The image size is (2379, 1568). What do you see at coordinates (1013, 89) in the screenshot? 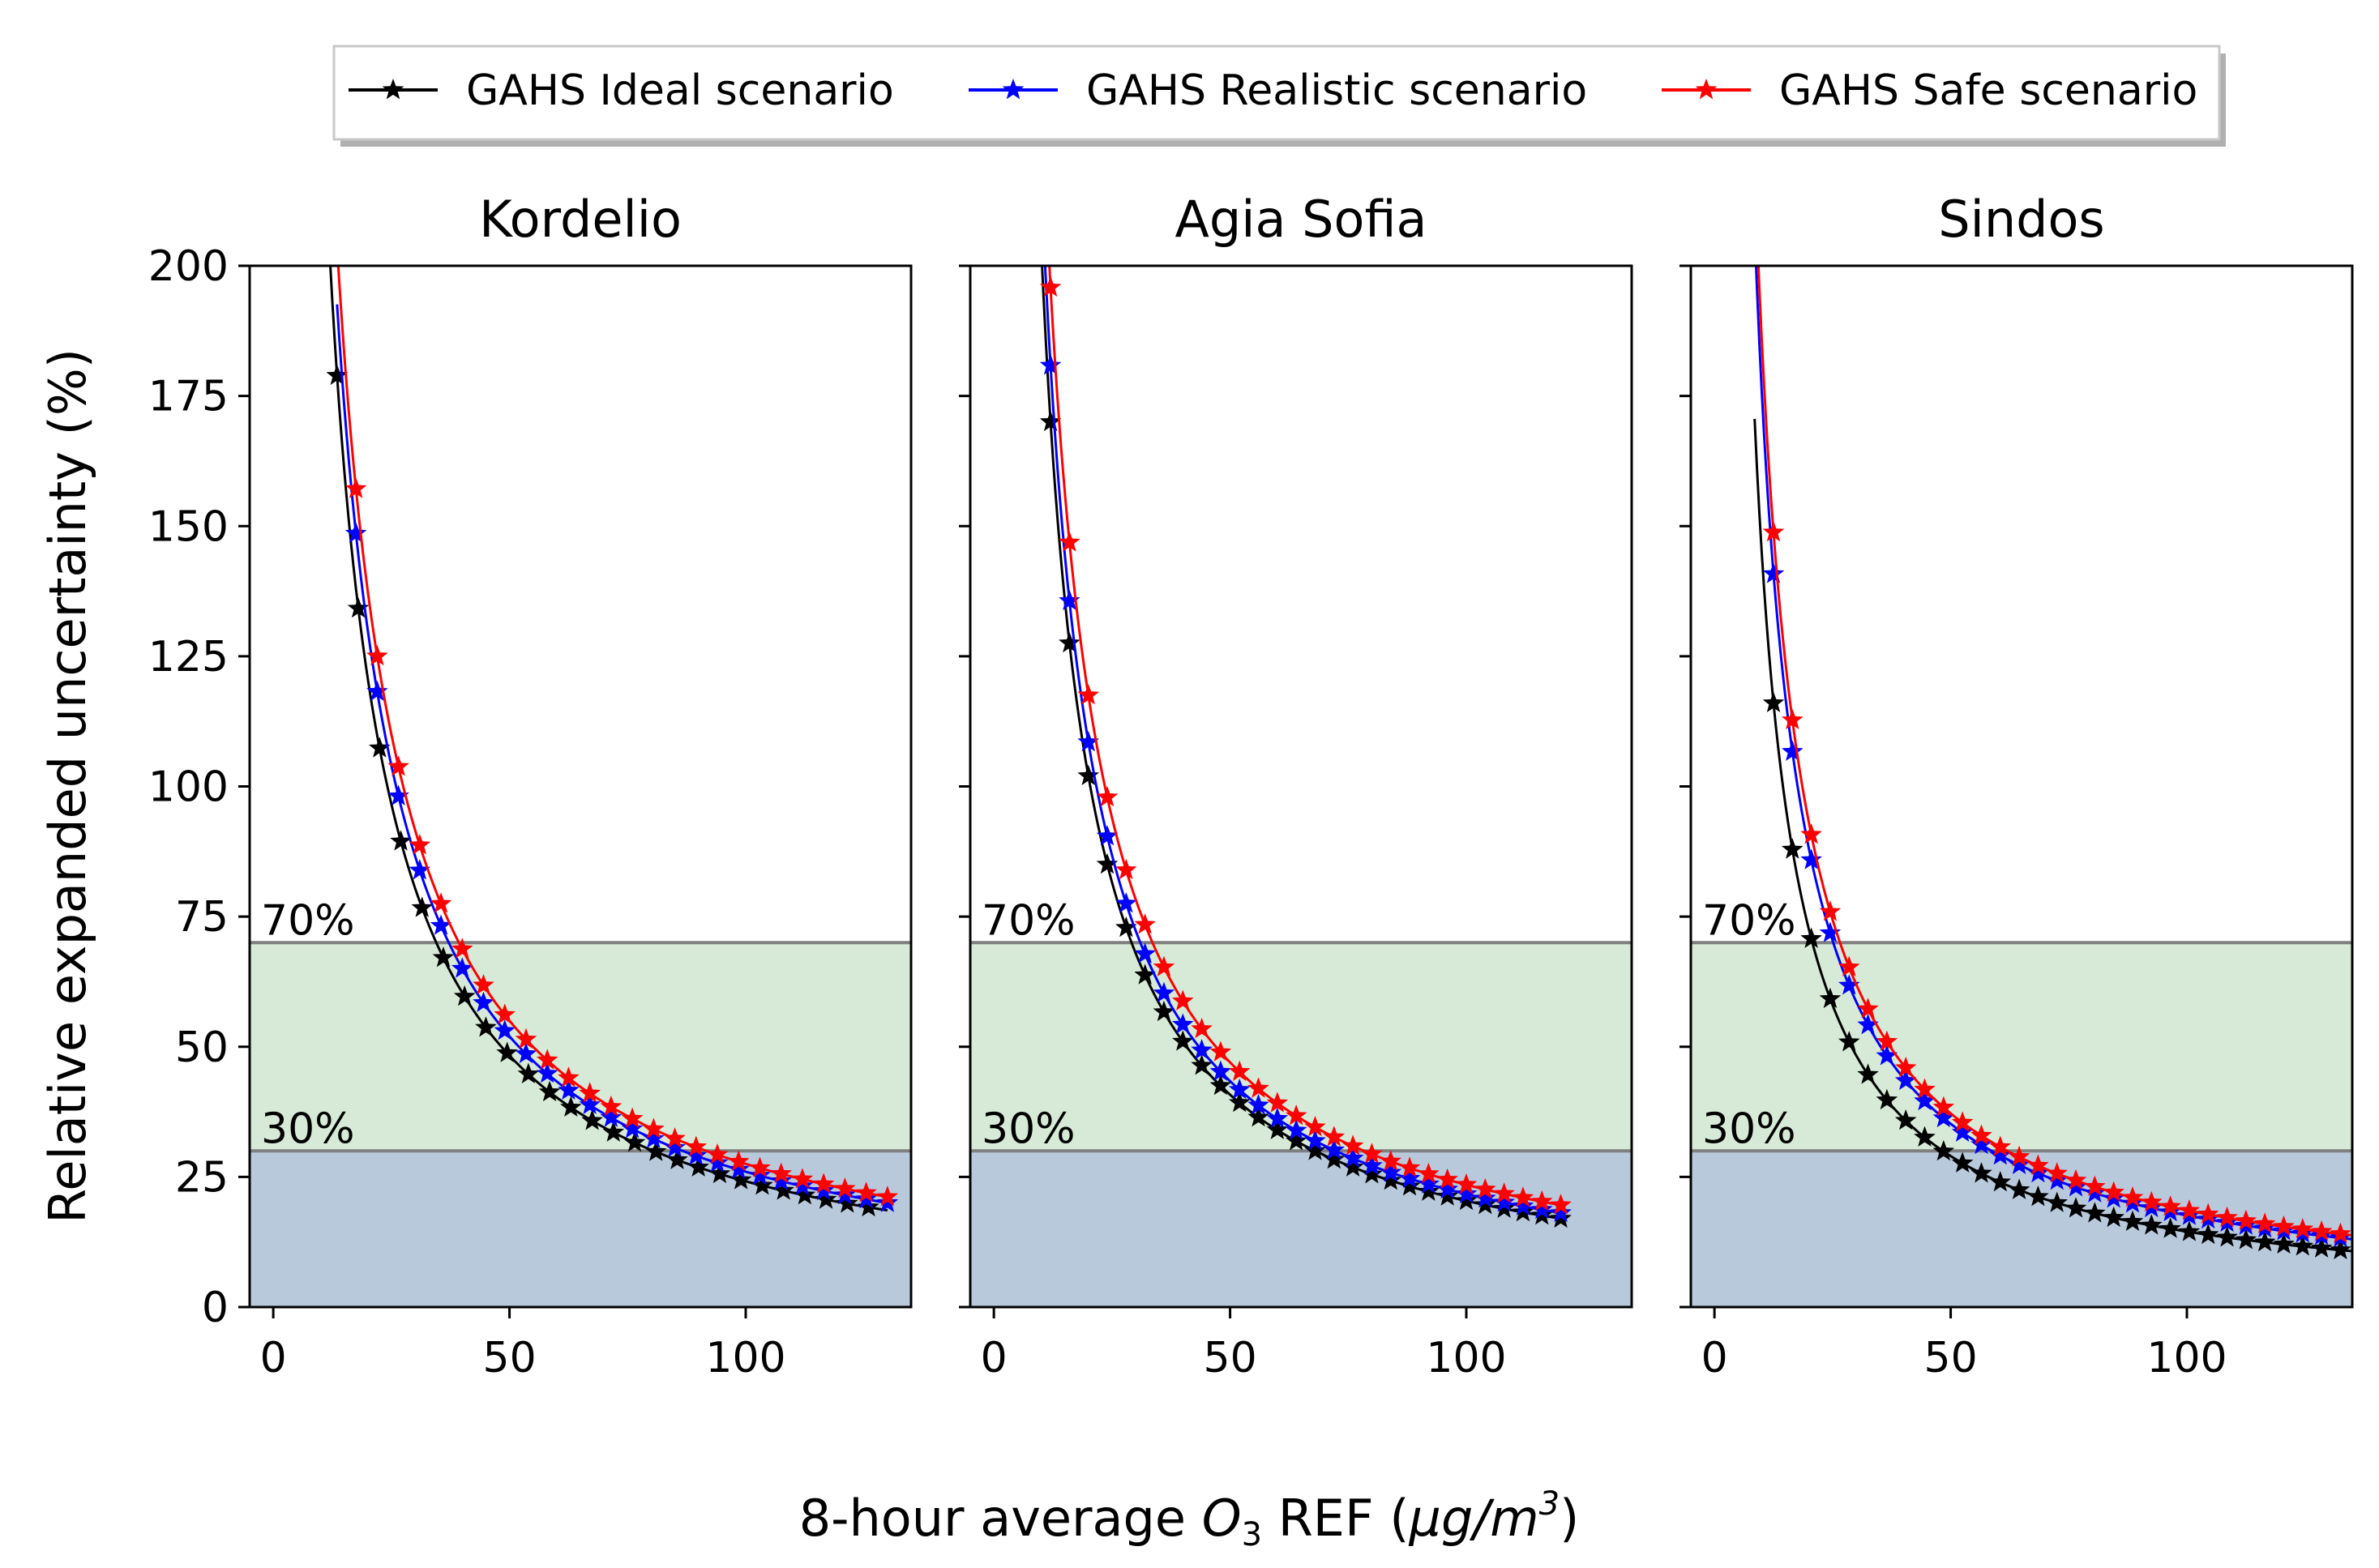
I see `legend-marker-realistic` at bounding box center [1013, 89].